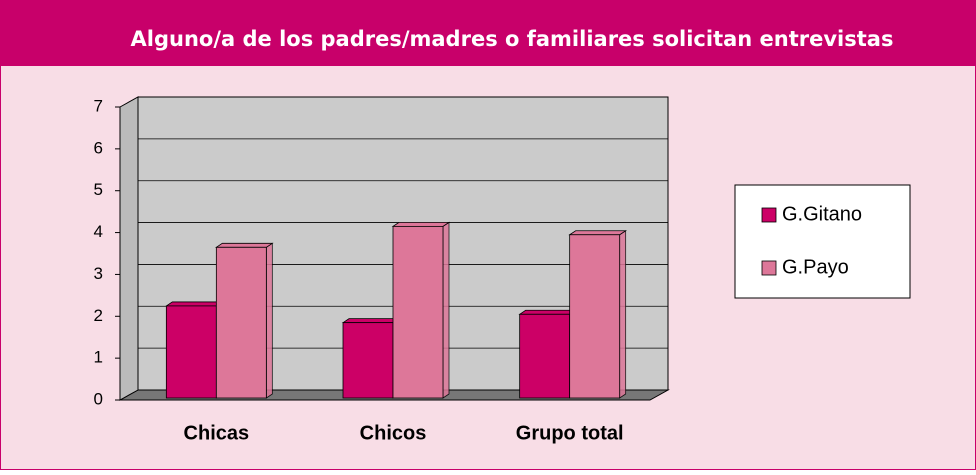 The width and height of the screenshot is (976, 475). I want to click on legend-label: G.Payo, so click(815, 267).